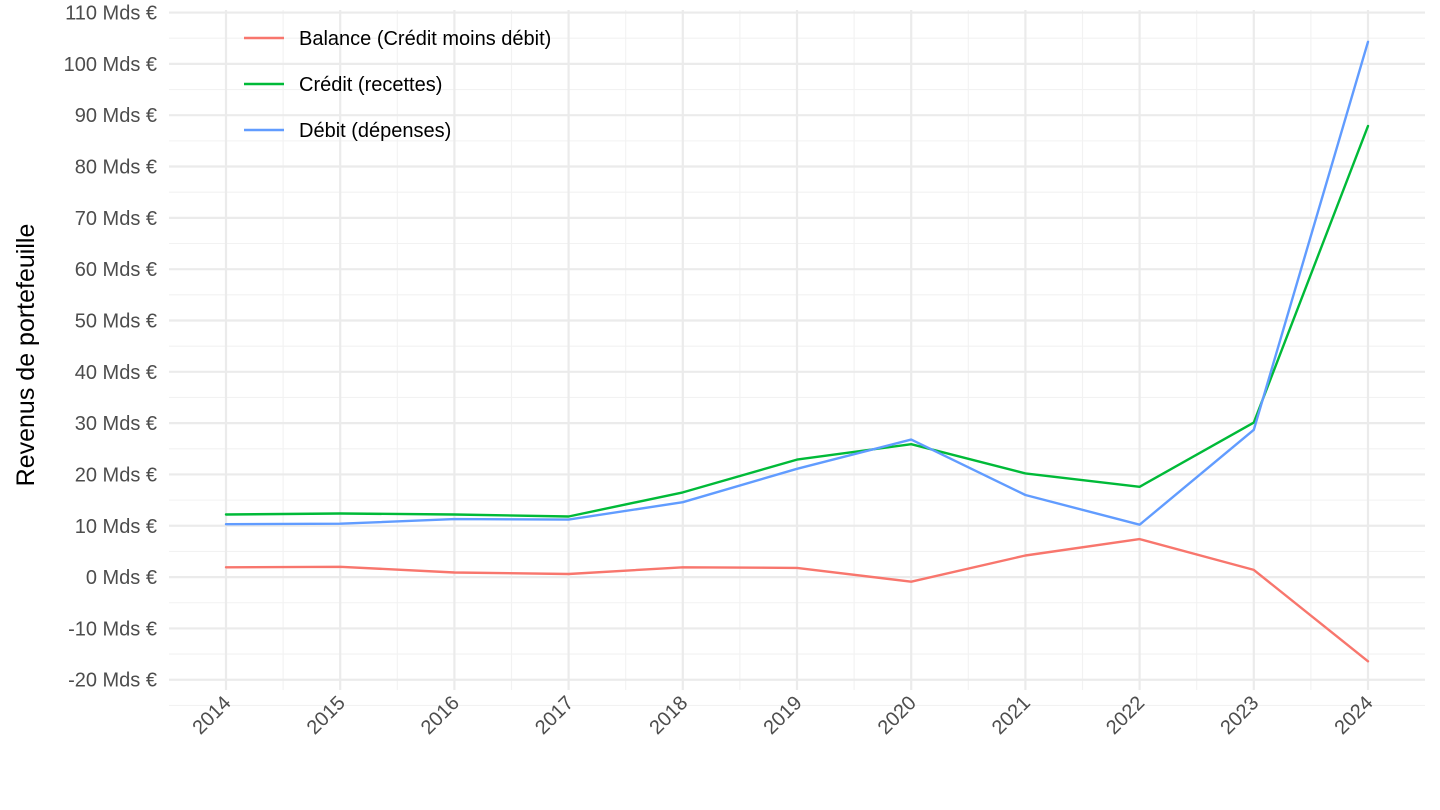 The width and height of the screenshot is (1440, 810). Describe the element at coordinates (425, 39) in the screenshot. I see `legend-label: Balance (Crédit moins débit)` at that location.